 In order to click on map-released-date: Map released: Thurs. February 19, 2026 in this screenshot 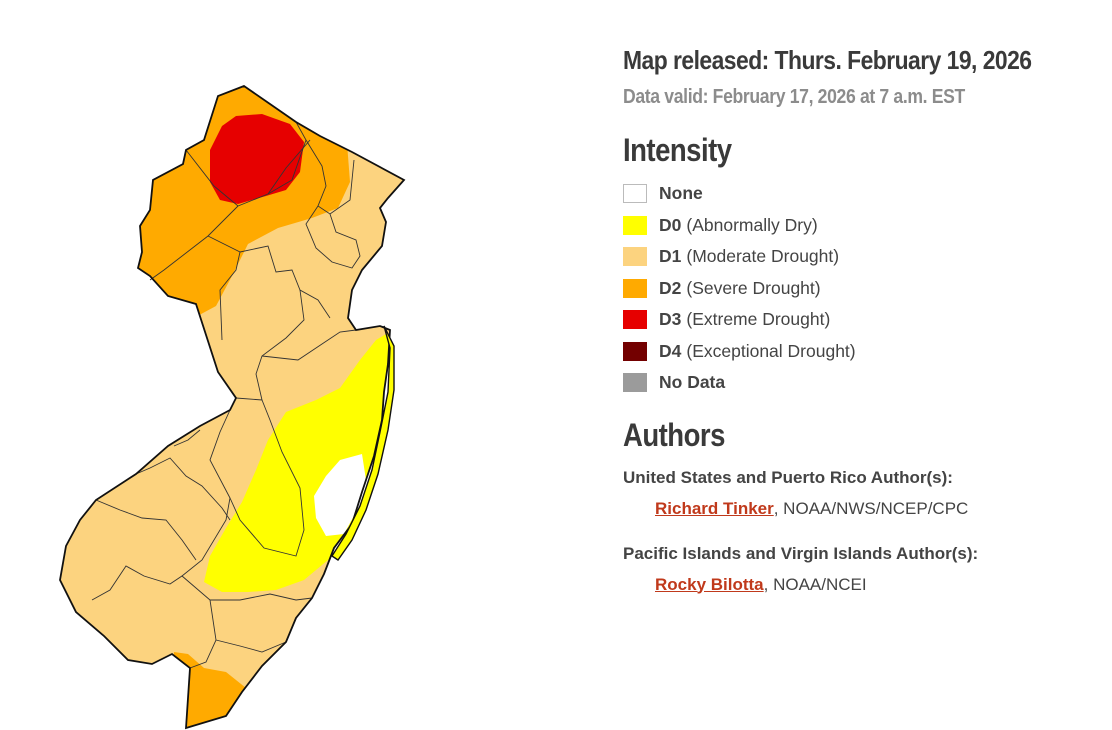, I will do `click(827, 60)`.